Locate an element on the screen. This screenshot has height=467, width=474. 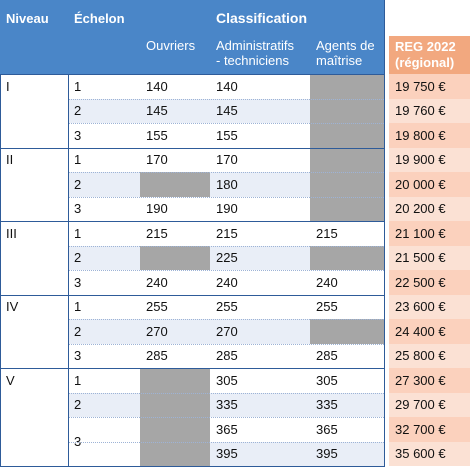
administratifs-cell: 255 is located at coordinates (260, 306).